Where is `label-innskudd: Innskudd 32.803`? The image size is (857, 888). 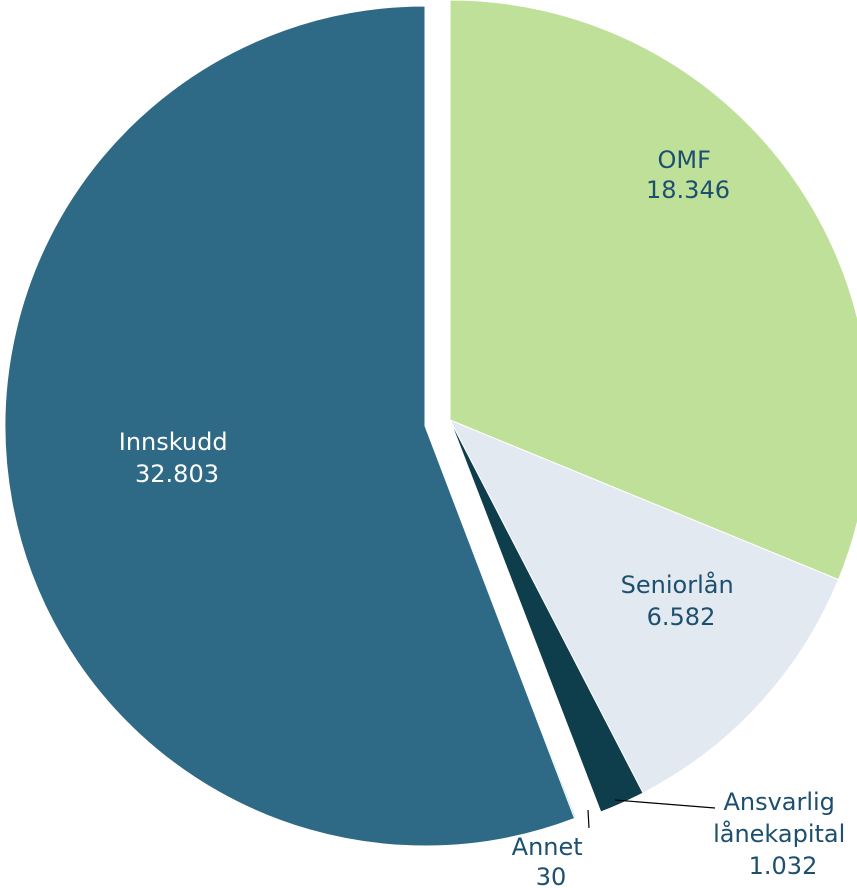 label-innskudd: Innskudd 32.803 is located at coordinates (177, 458).